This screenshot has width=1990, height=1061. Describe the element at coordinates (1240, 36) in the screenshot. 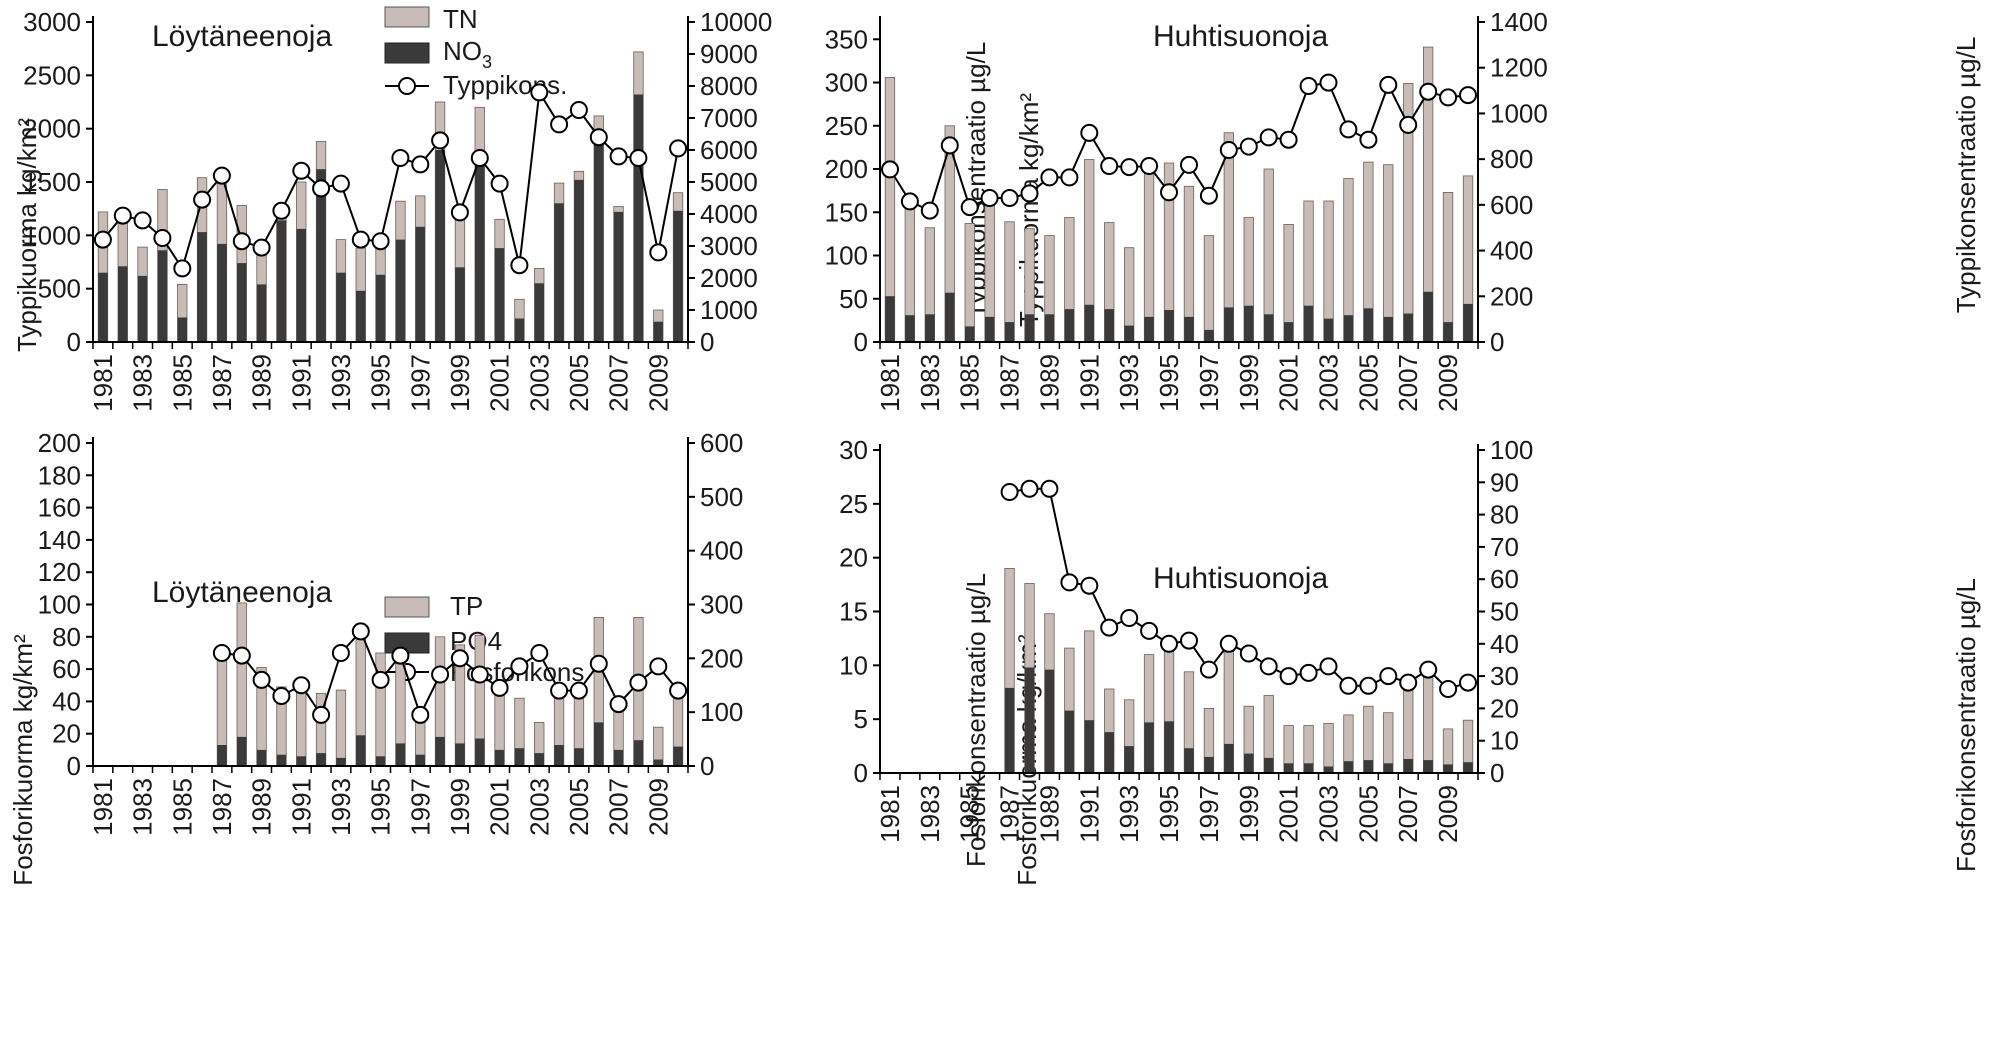

I see `panel-title: Huhtisuonoja` at that location.